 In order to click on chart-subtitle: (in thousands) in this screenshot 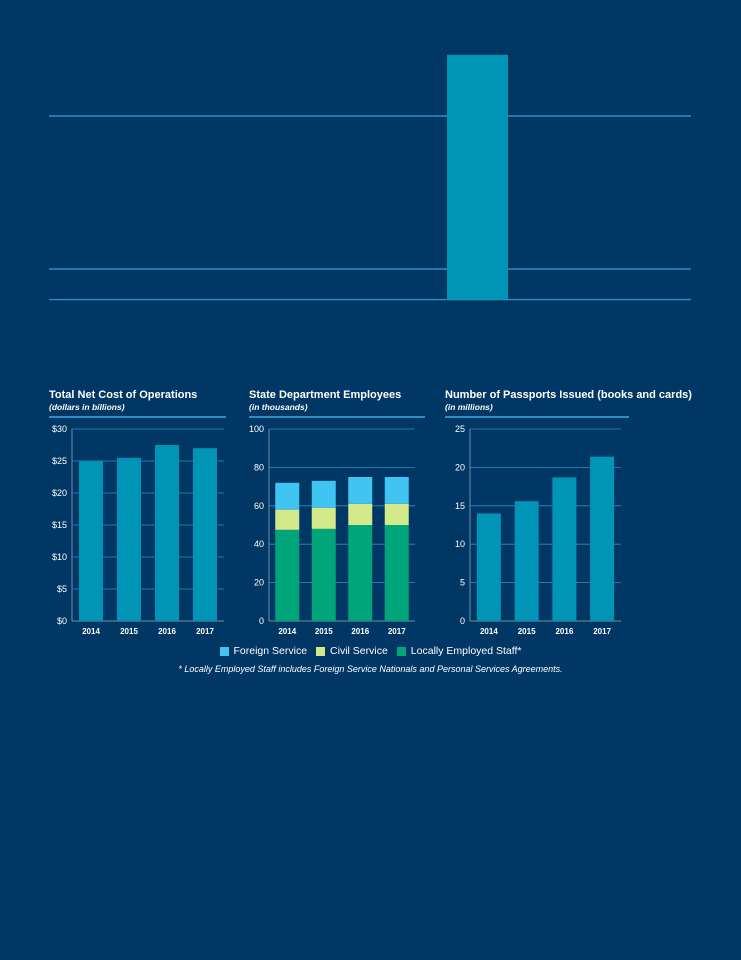, I will do `click(278, 407)`.